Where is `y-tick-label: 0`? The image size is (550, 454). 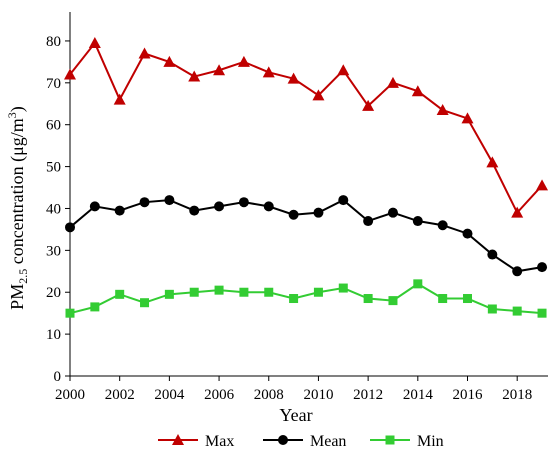
y-tick-label: 0 is located at coordinates (58, 377).